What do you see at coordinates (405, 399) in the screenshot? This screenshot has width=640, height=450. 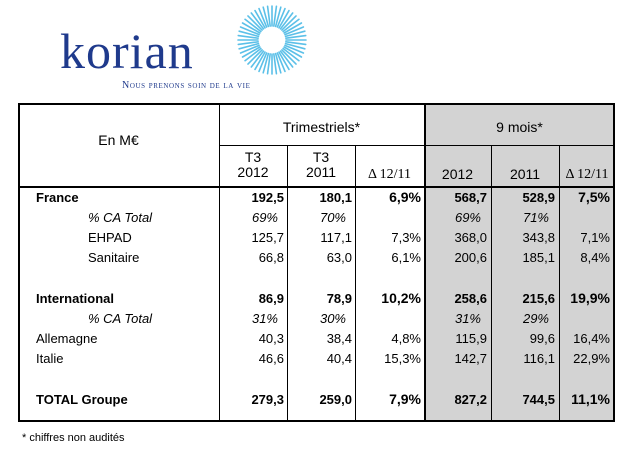 I see `cell-total-groupe-2: 7,9%` at bounding box center [405, 399].